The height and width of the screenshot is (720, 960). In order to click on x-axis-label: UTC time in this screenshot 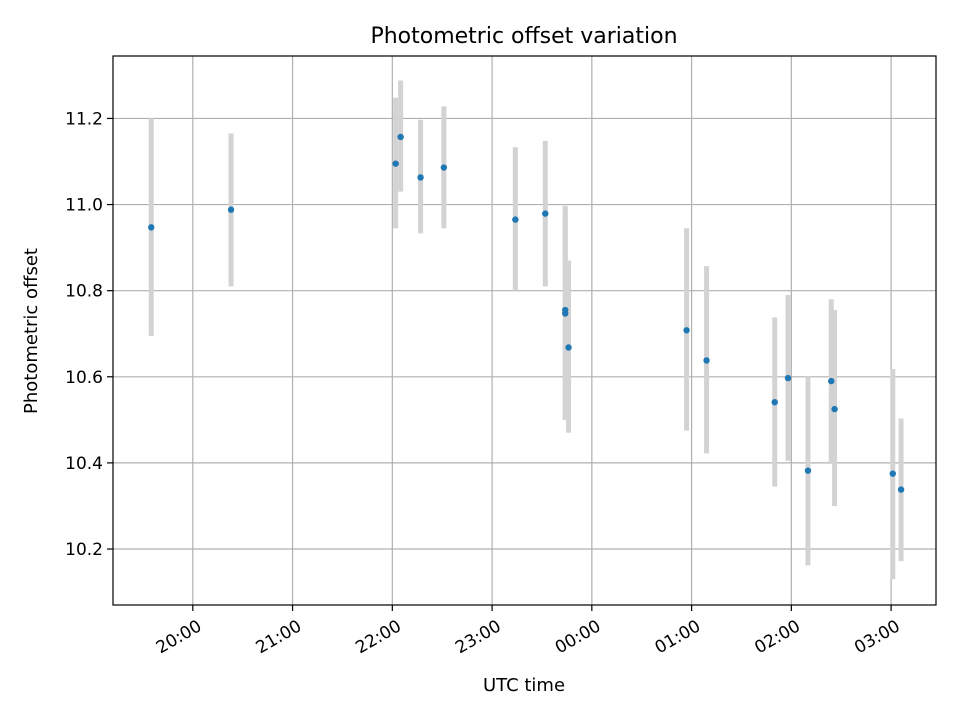, I will do `click(524, 685)`.